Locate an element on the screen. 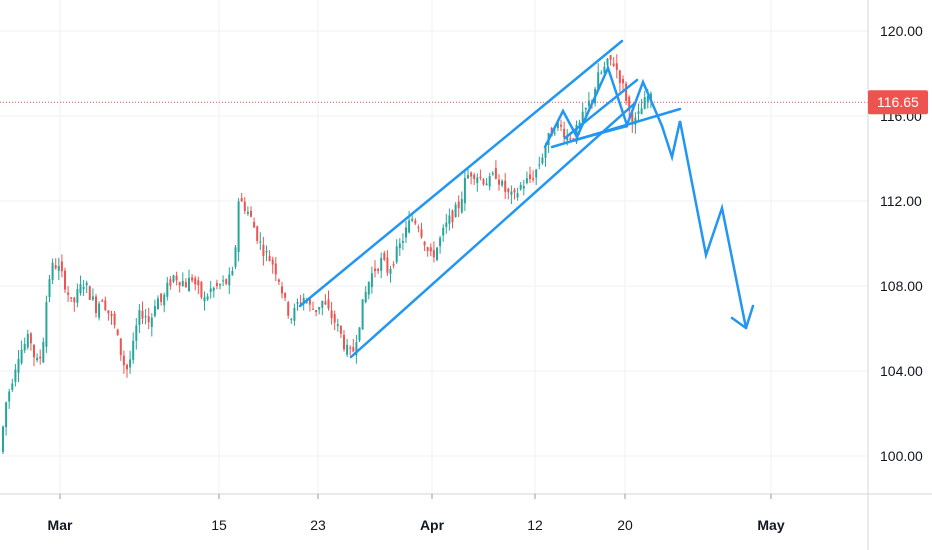 This screenshot has height=550, width=932. price-tick-label: 100.00 is located at coordinates (901, 456).